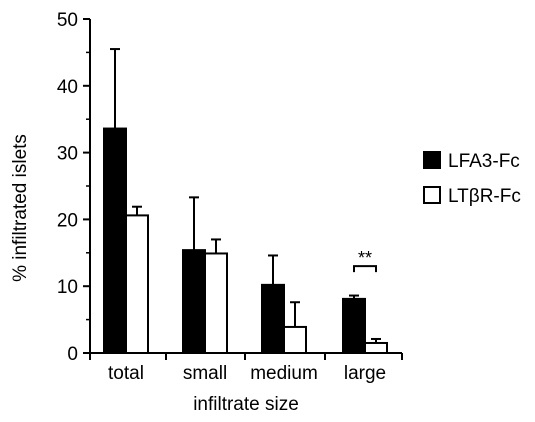 Image resolution: width=535 pixels, height=422 pixels. I want to click on y-tick-label: 30, so click(67, 154).